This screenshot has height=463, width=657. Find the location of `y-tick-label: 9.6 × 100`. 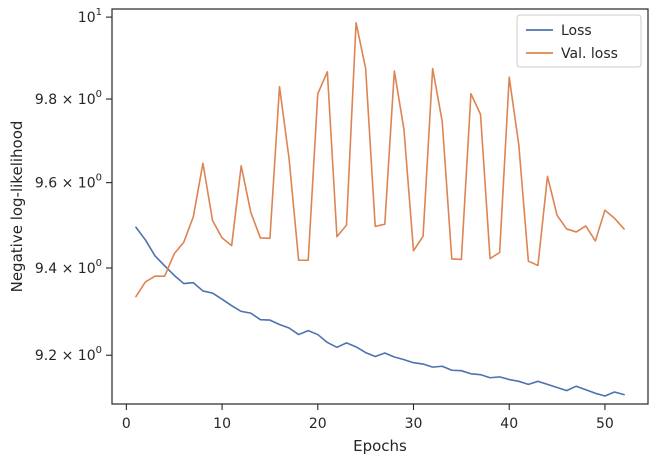

y-tick-label: 9.6 × 100 is located at coordinates (68, 182).